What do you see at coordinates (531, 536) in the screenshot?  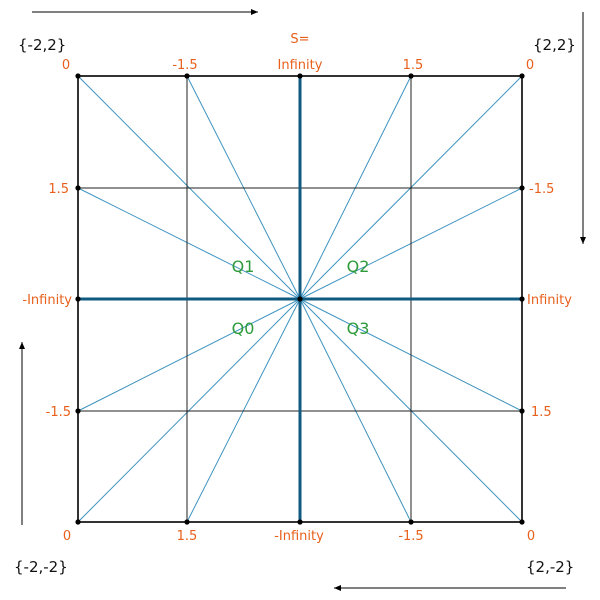 I see `bottom-label-right: 0` at bounding box center [531, 536].